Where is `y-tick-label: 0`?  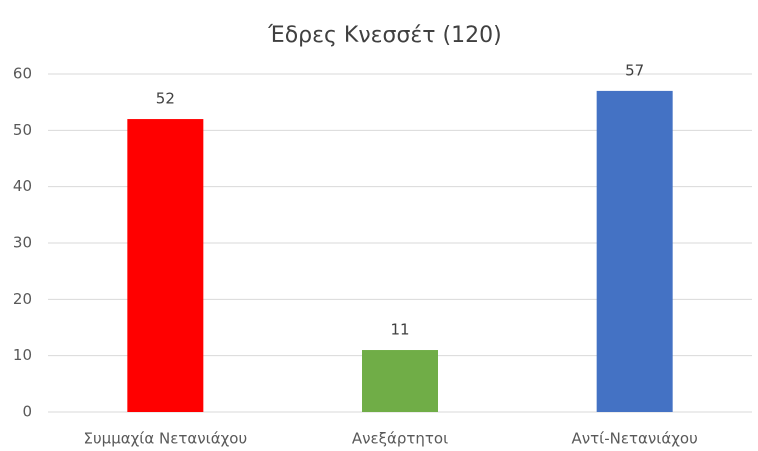
y-tick-label: 0 is located at coordinates (27, 412).